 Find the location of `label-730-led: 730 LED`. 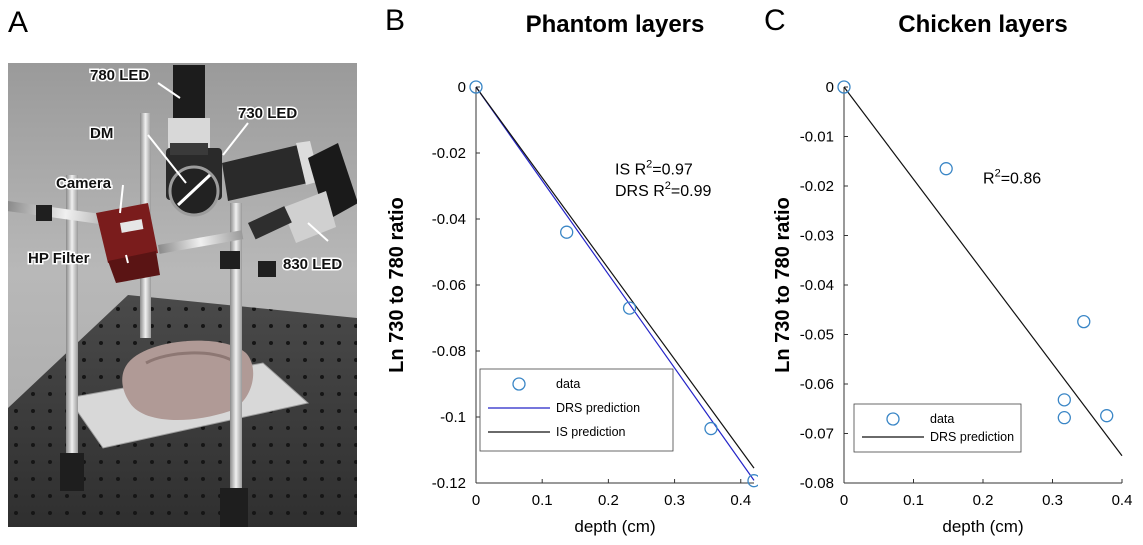

label-730-led: 730 LED is located at coordinates (267, 113).